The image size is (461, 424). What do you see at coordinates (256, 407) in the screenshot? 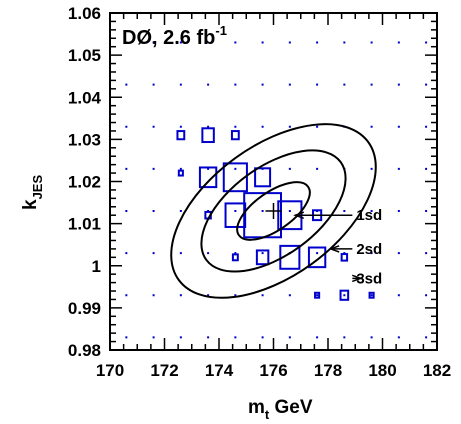
I see `x-axis-label-main: m` at bounding box center [256, 407].